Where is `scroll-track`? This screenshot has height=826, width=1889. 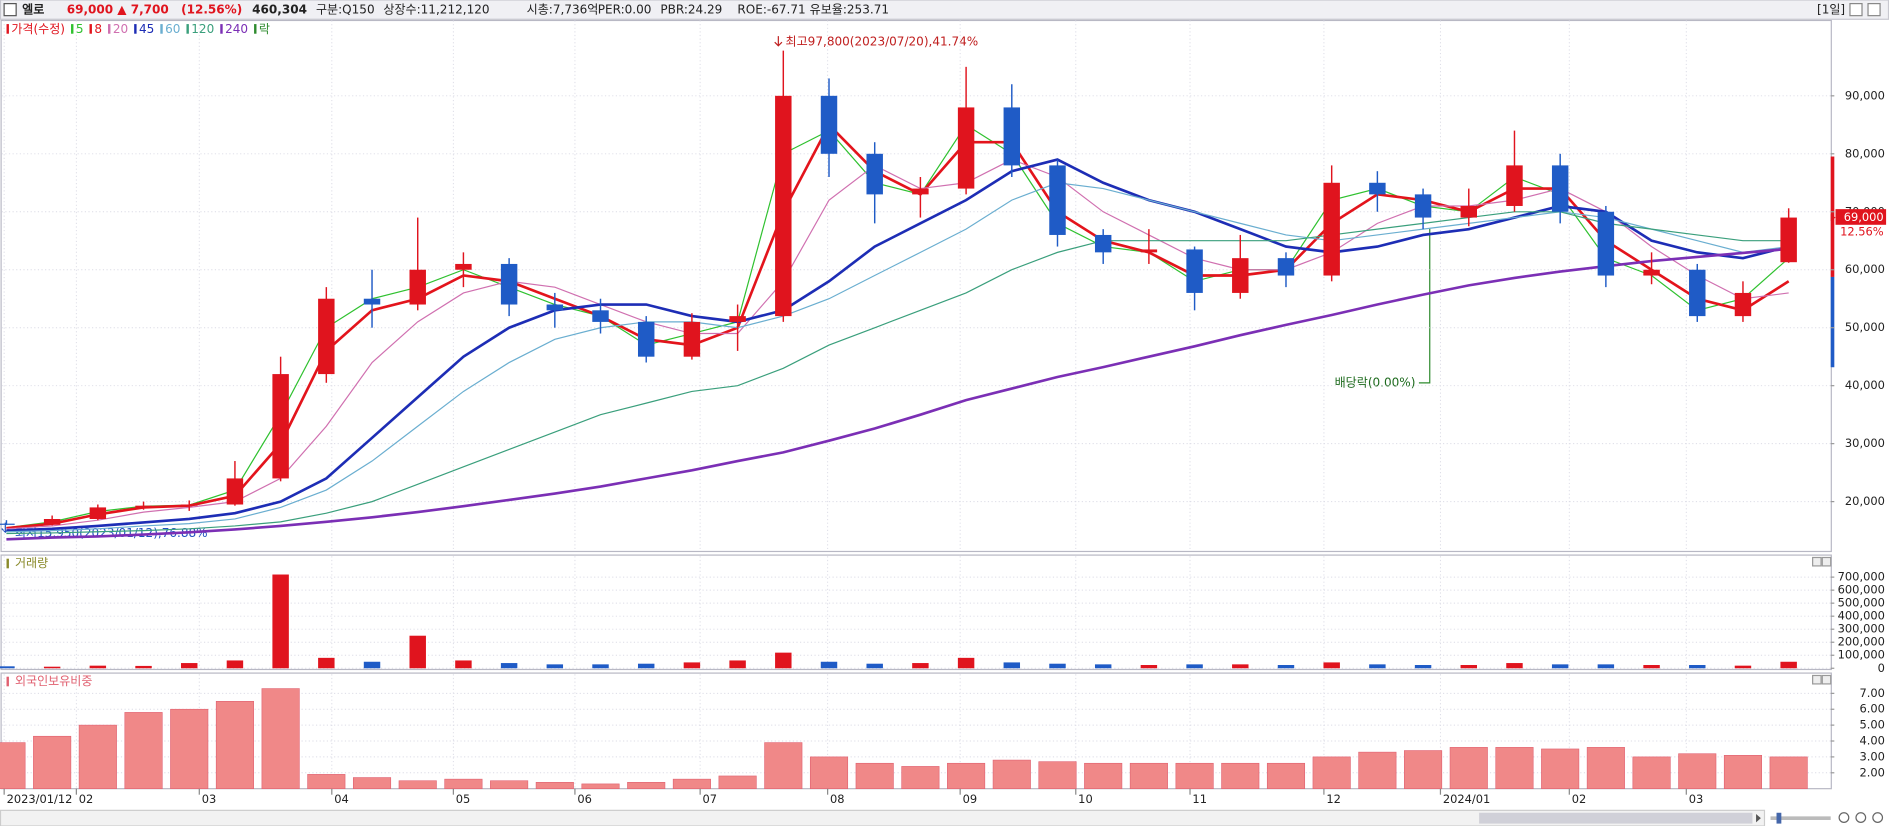
scroll-track is located at coordinates (883, 817).